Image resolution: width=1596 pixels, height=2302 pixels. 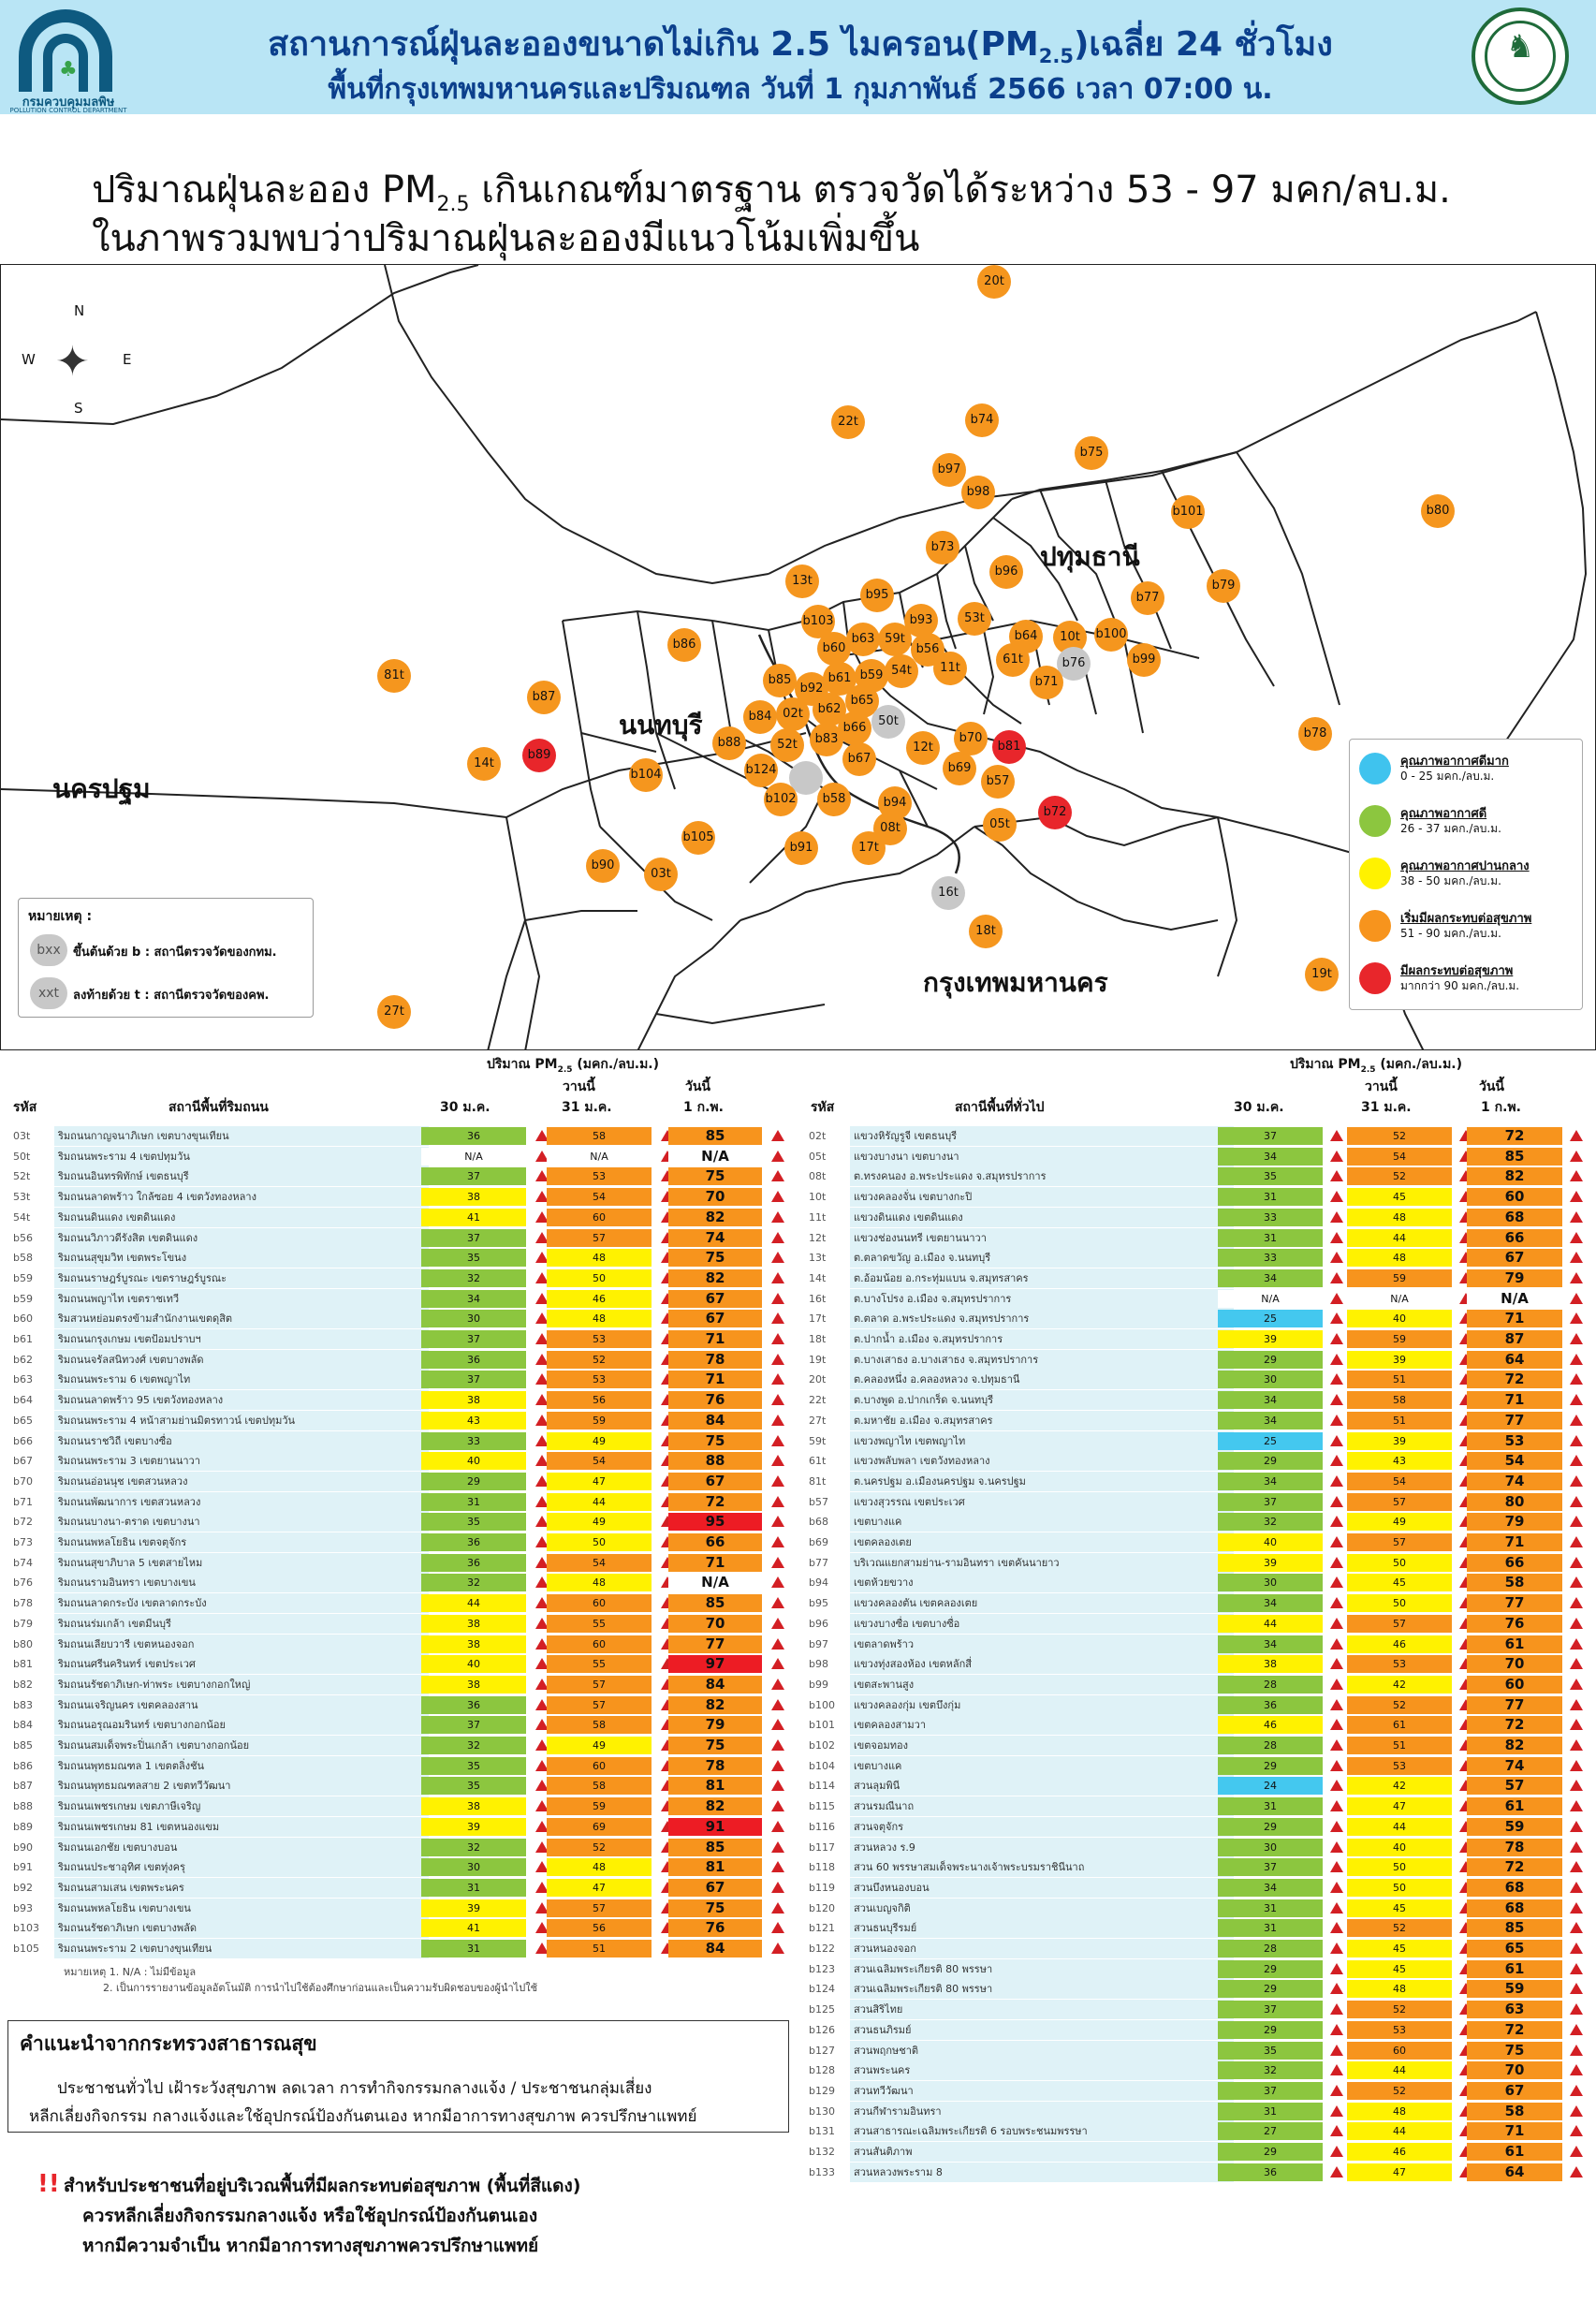 What do you see at coordinates (877, 595) in the screenshot?
I see `station-marker: b95` at bounding box center [877, 595].